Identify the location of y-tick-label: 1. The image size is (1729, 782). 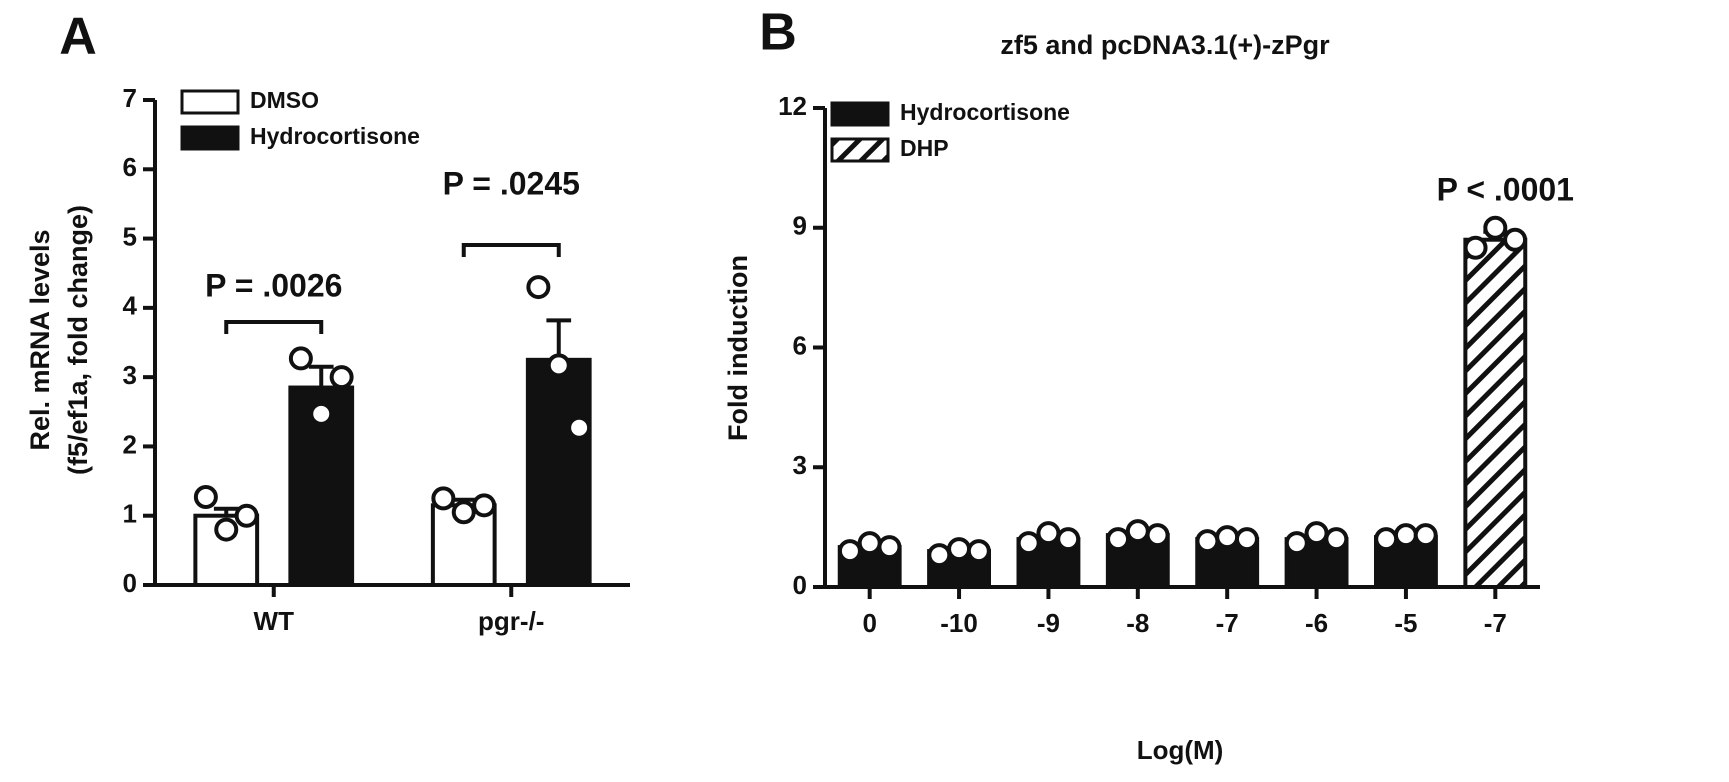
(130, 514).